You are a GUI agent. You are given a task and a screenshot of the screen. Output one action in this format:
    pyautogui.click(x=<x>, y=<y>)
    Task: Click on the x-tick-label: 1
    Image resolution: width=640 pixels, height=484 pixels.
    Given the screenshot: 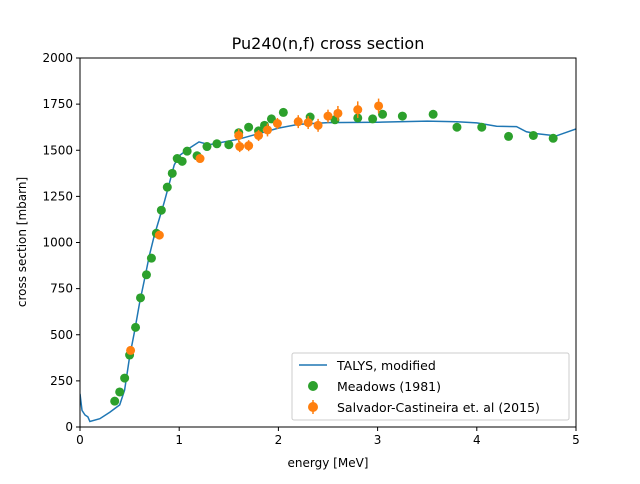 What is the action you would take?
    pyautogui.click(x=179, y=440)
    